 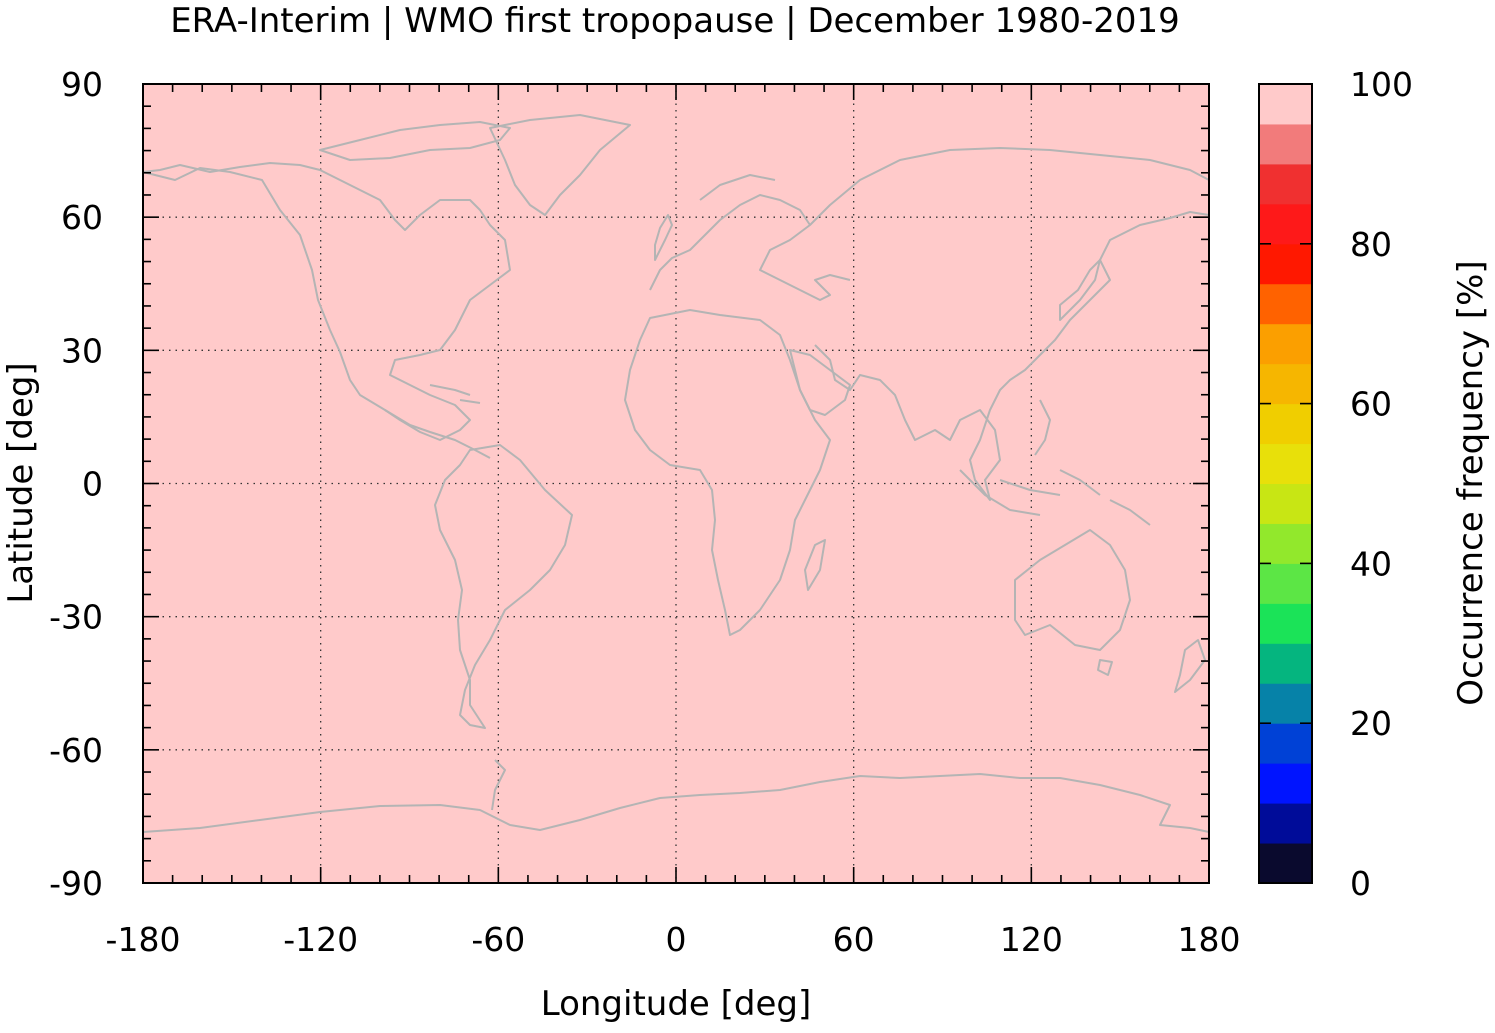 What do you see at coordinates (326, 301) in the screenshot?
I see `coastline-north-america` at bounding box center [326, 301].